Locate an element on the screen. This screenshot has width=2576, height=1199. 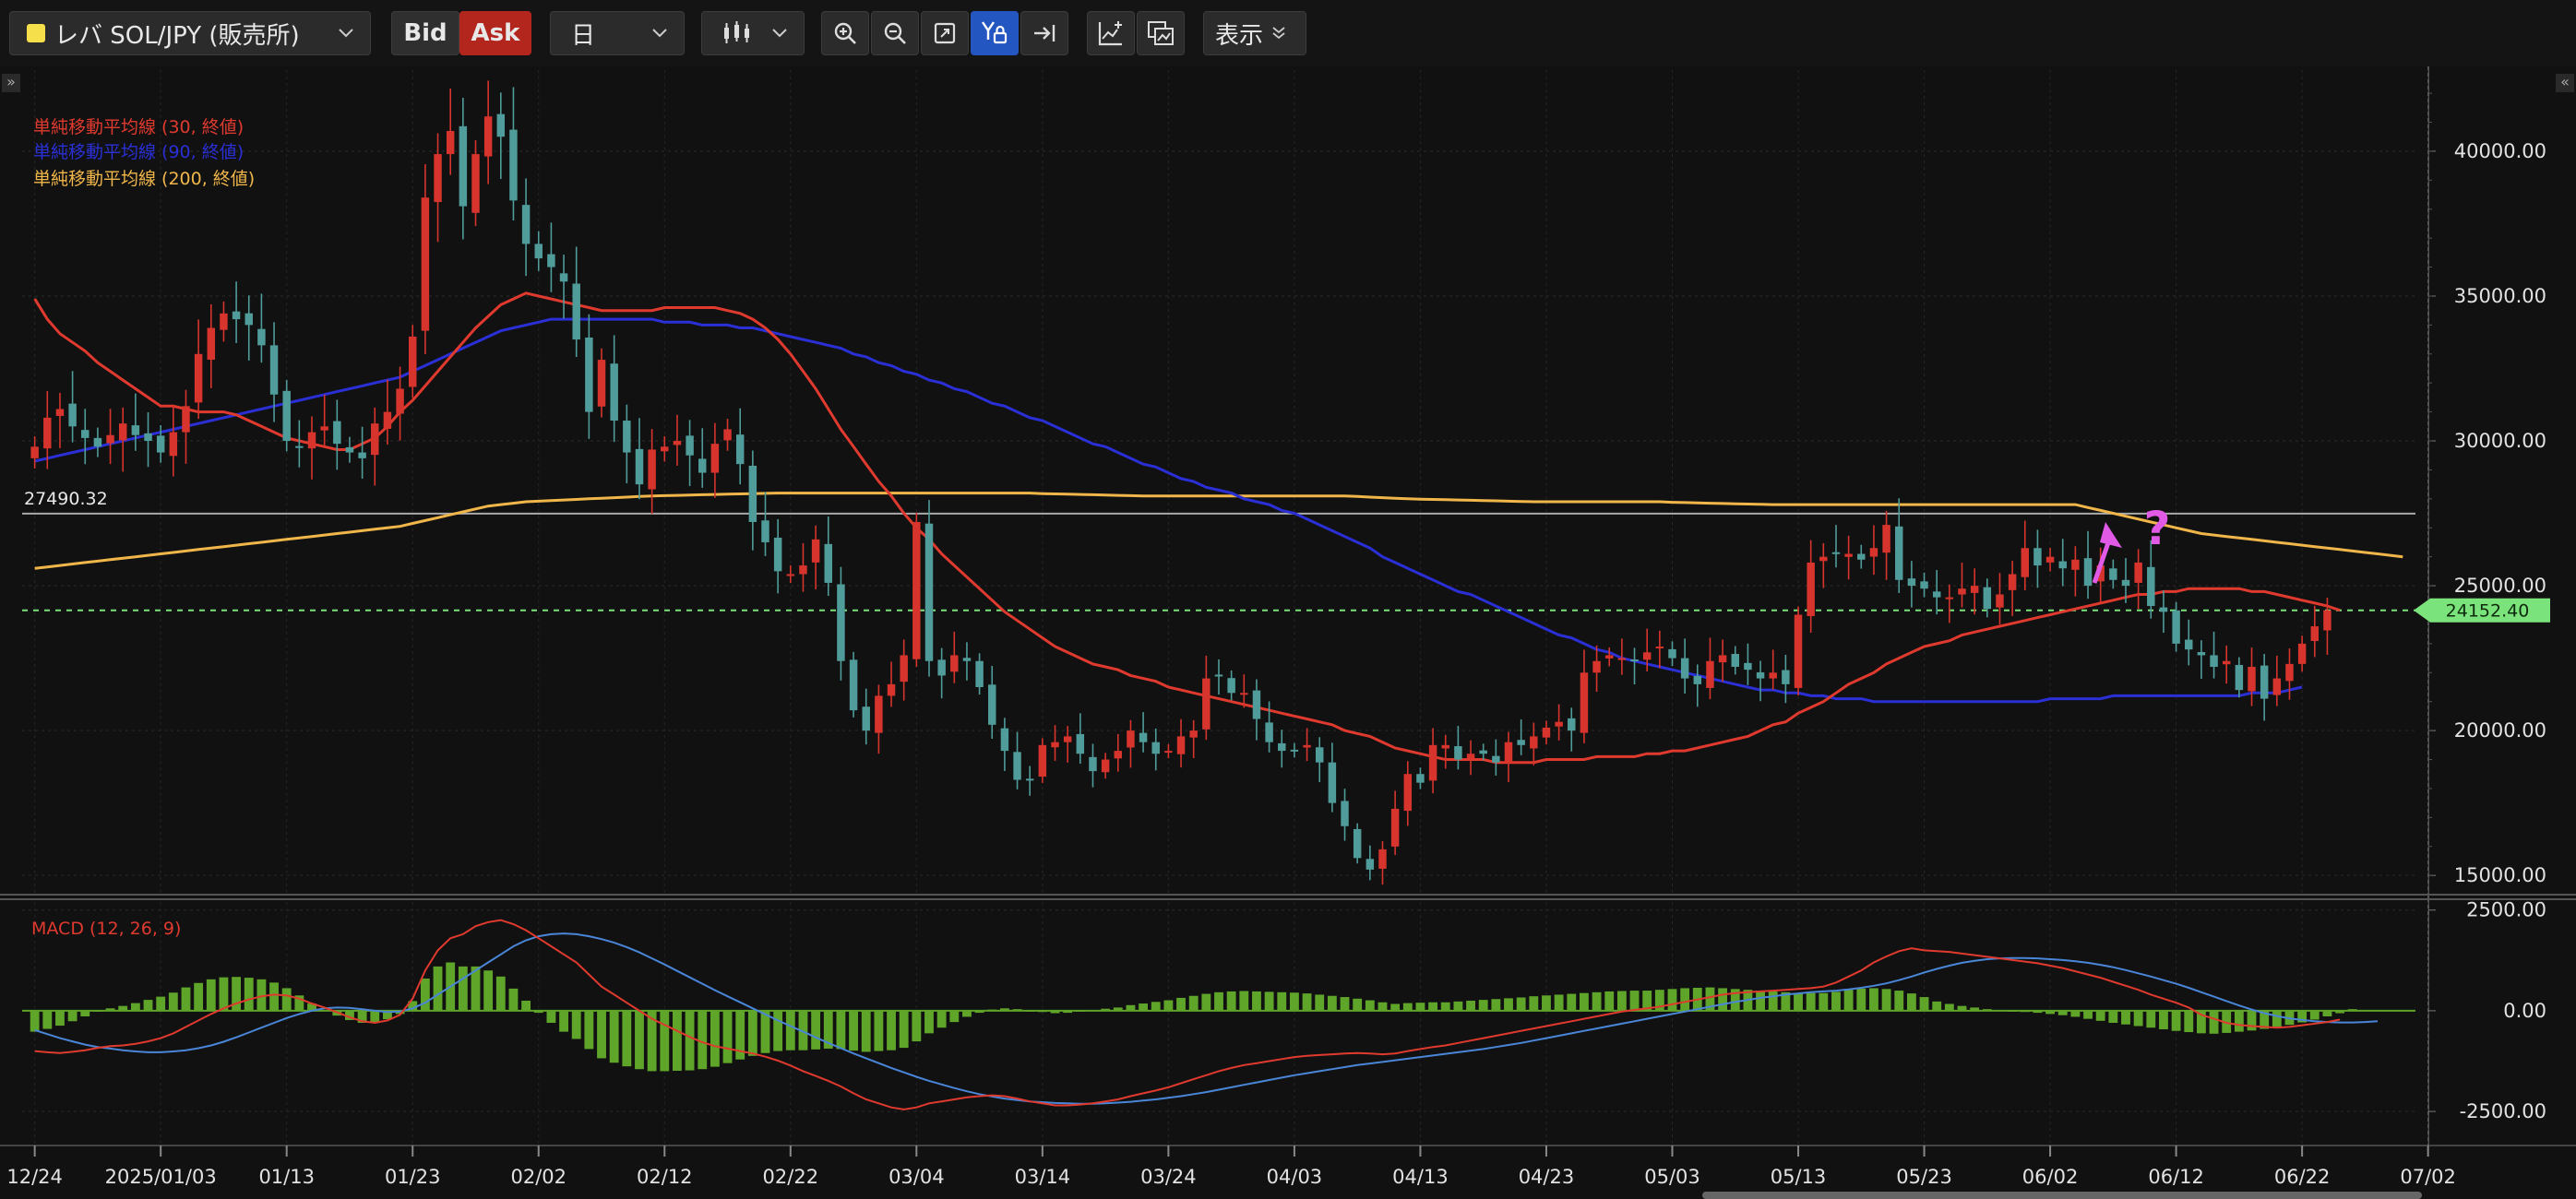
zoom-in-icon is located at coordinates (845, 33).